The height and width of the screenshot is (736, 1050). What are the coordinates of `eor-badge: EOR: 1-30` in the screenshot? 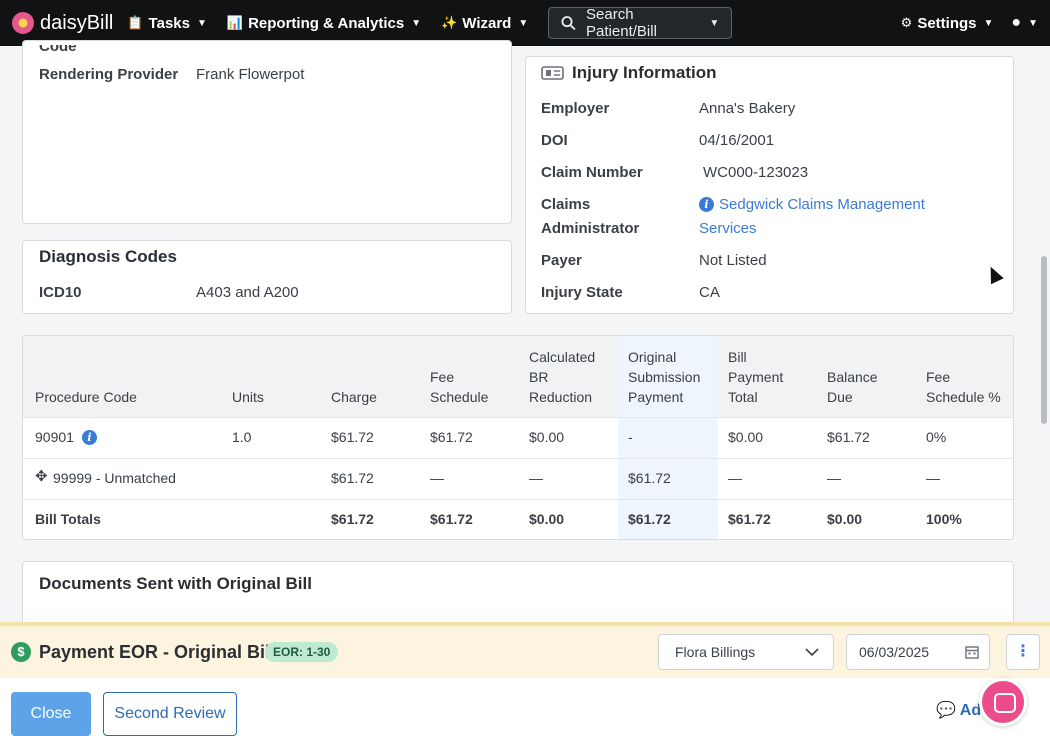 It's located at (302, 652).